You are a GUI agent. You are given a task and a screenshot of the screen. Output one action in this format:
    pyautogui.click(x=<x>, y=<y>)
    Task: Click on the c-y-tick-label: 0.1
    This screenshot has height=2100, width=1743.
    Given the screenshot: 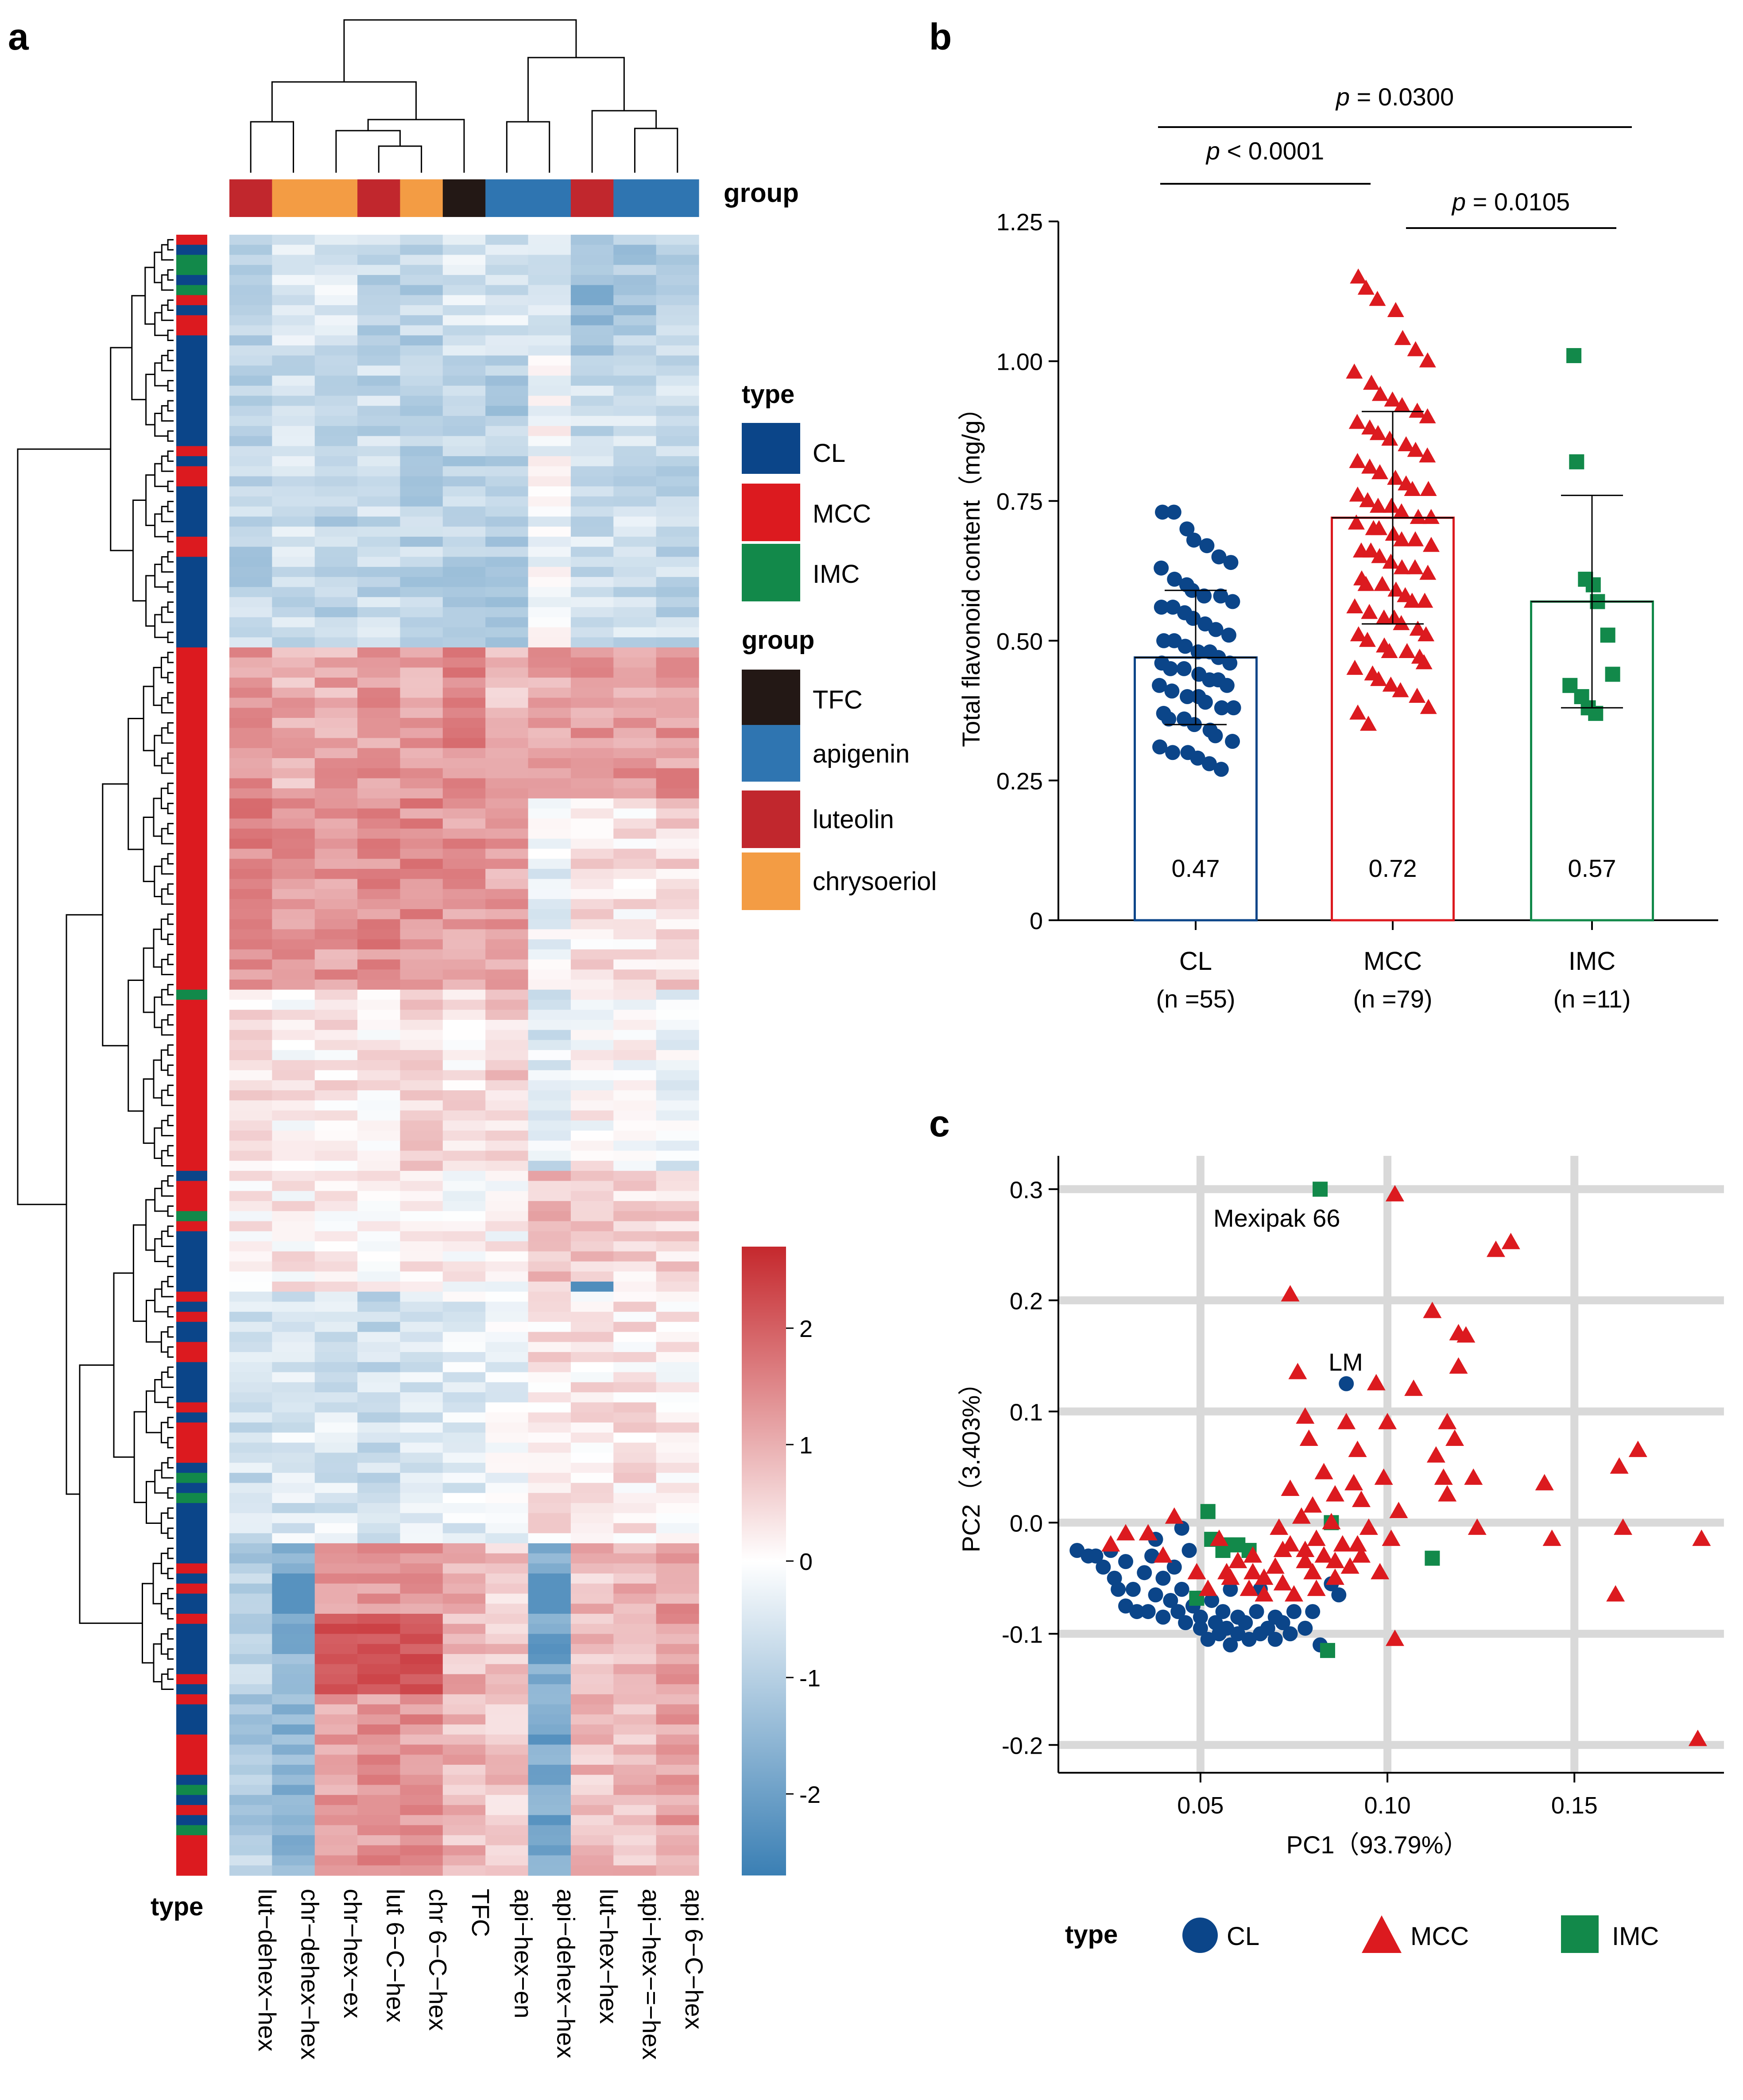 What is the action you would take?
    pyautogui.click(x=1026, y=1412)
    